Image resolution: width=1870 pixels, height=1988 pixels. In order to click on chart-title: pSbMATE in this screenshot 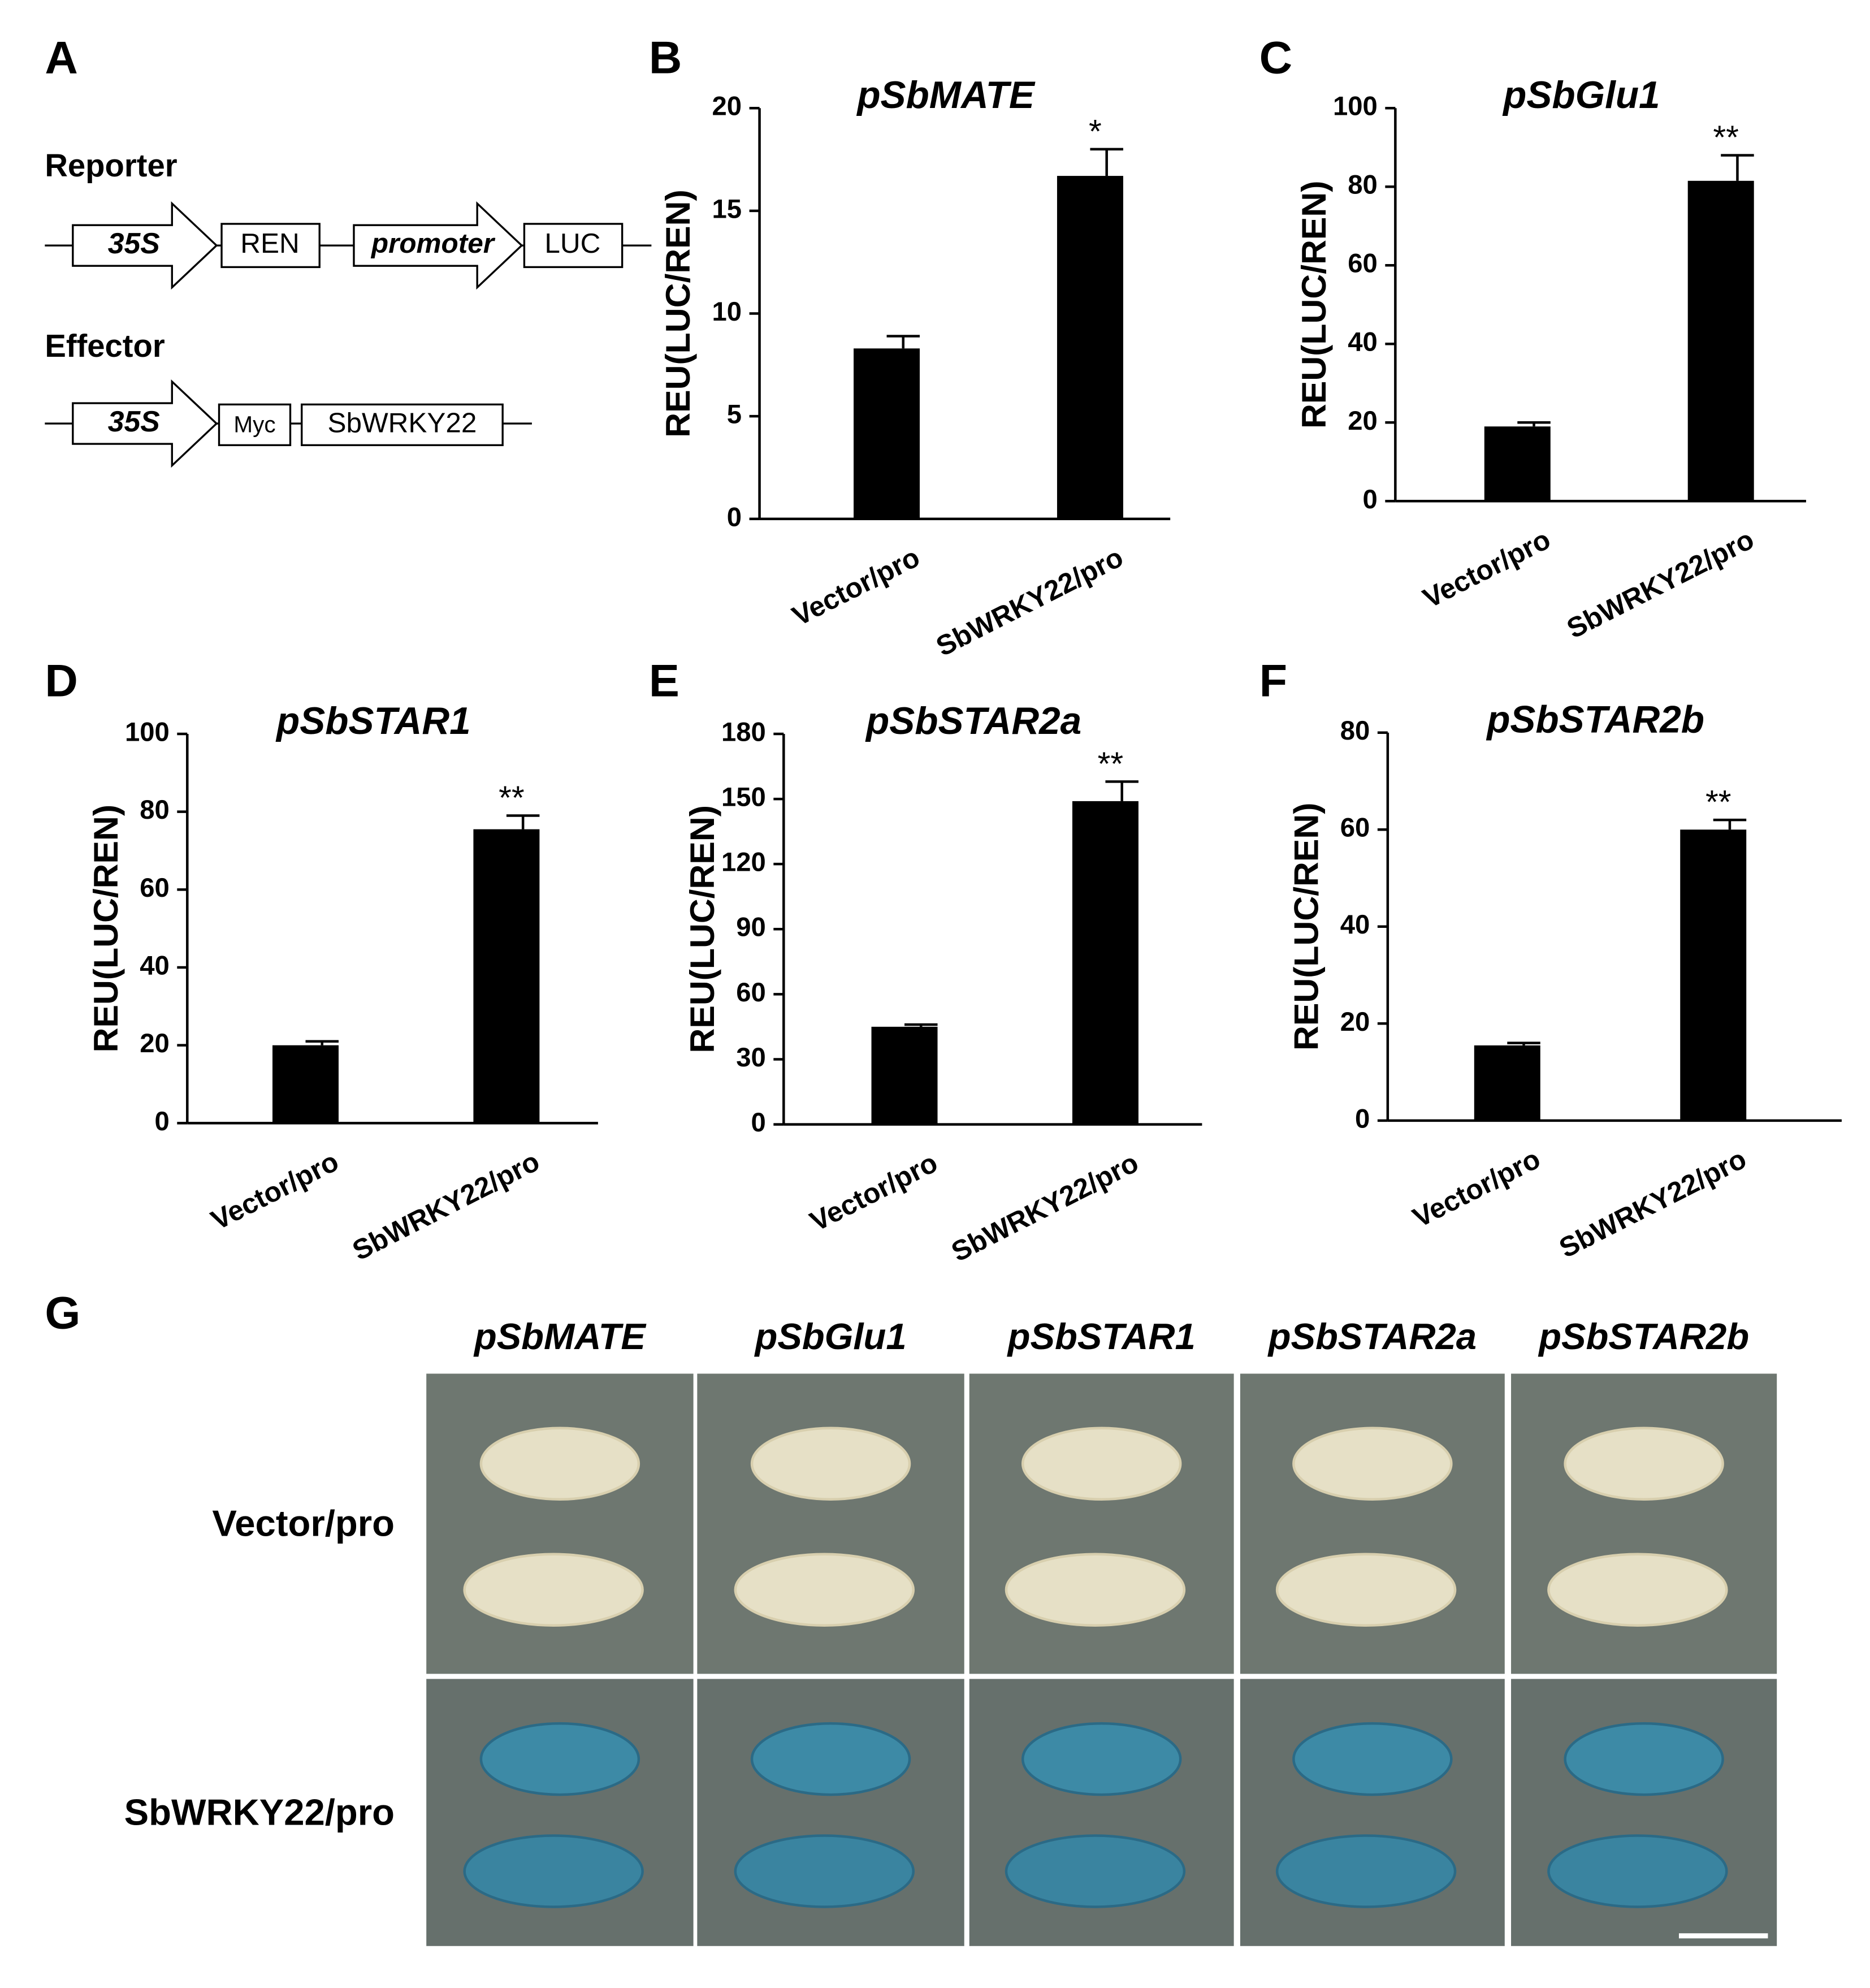, I will do `click(946, 95)`.